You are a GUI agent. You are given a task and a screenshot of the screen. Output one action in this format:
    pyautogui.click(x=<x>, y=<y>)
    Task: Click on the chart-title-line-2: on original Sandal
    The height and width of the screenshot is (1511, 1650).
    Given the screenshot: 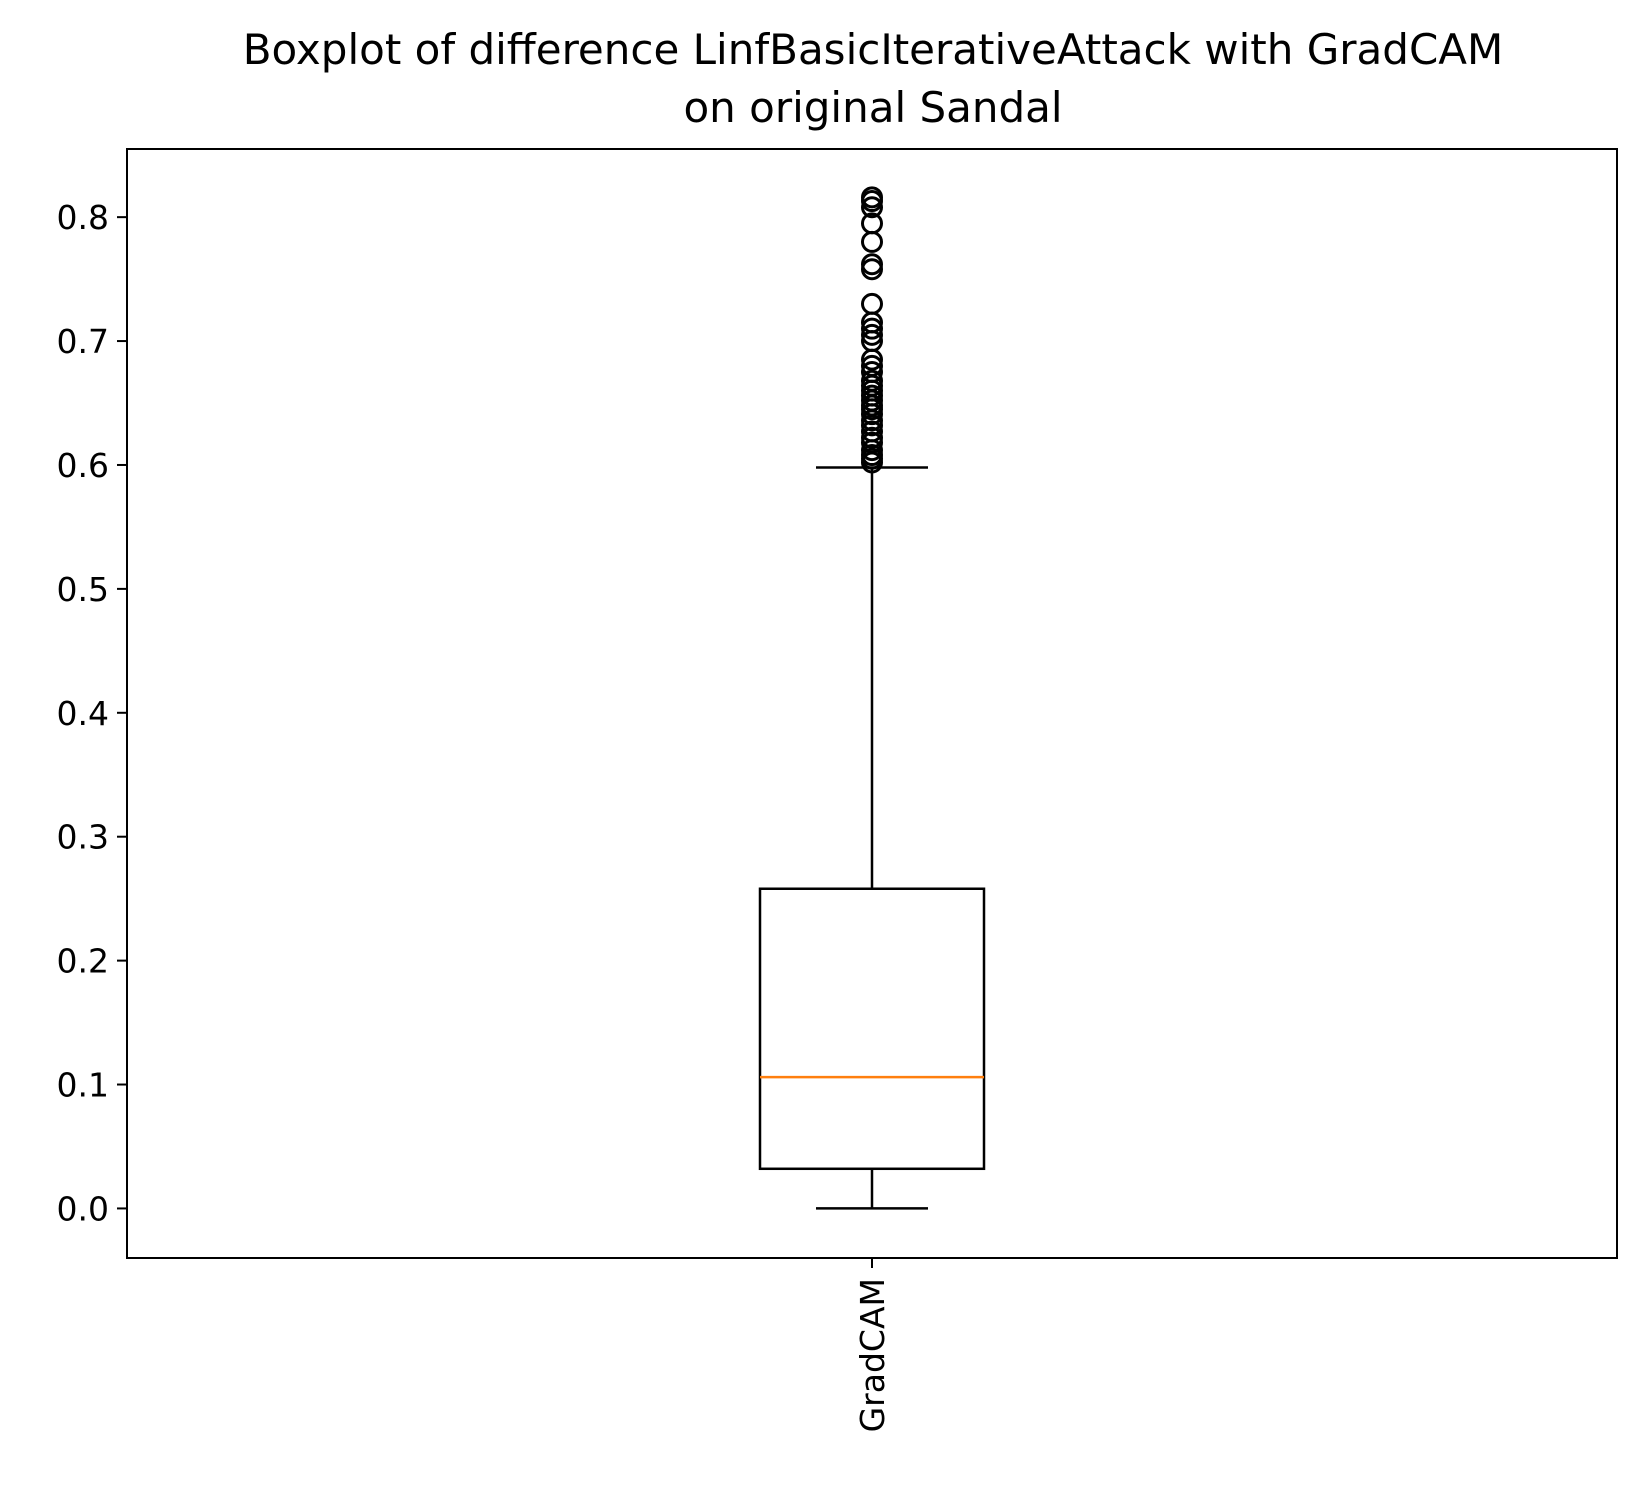 What is the action you would take?
    pyautogui.click(x=872, y=107)
    